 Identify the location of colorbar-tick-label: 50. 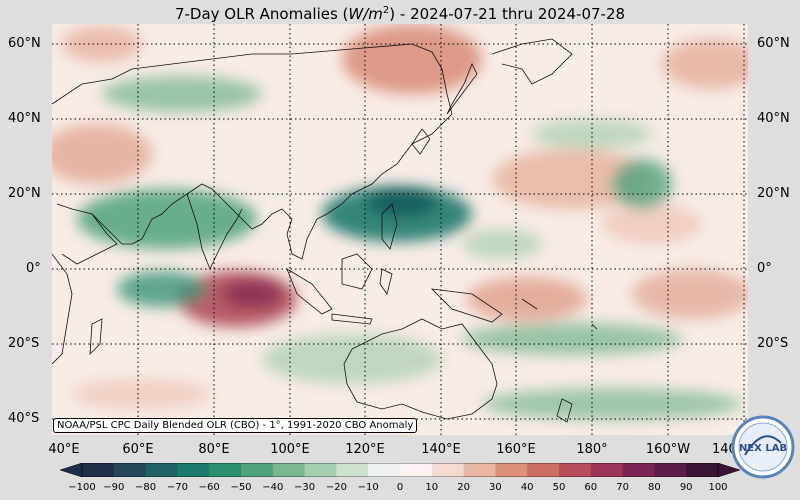
(559, 487).